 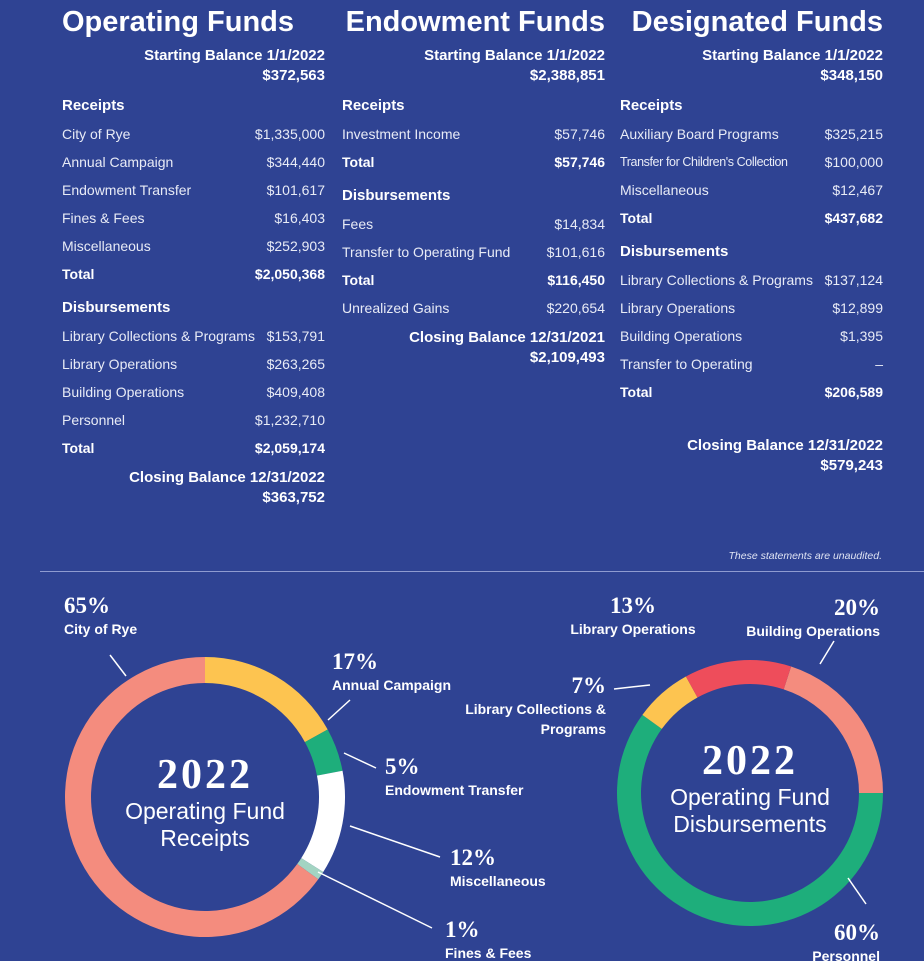 What do you see at coordinates (295, 336) in the screenshot?
I see `row-amount: $153,791` at bounding box center [295, 336].